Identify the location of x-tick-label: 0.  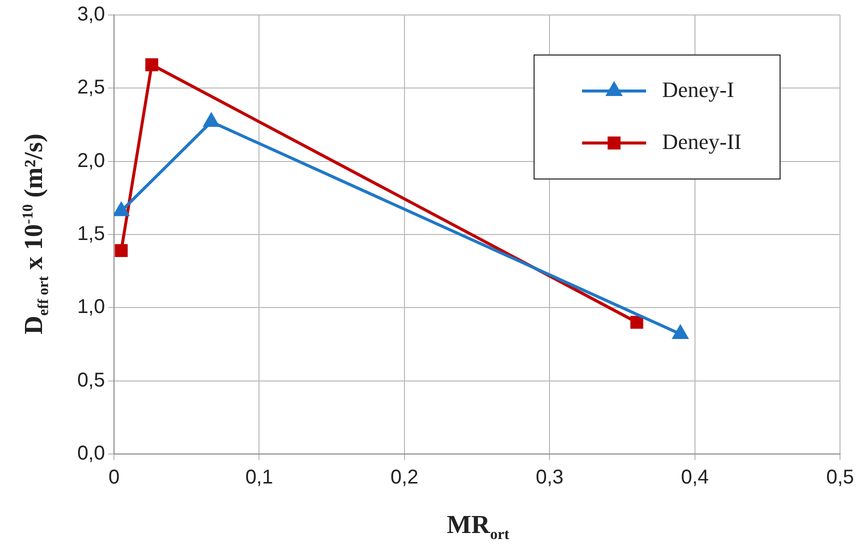
(114, 477).